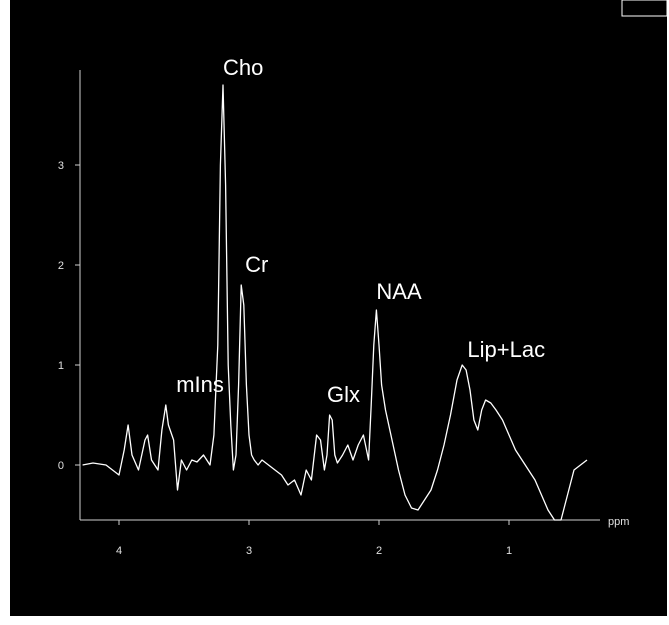 This screenshot has width=669, height=625. What do you see at coordinates (399, 291) in the screenshot?
I see `peak-label-naa: NAA` at bounding box center [399, 291].